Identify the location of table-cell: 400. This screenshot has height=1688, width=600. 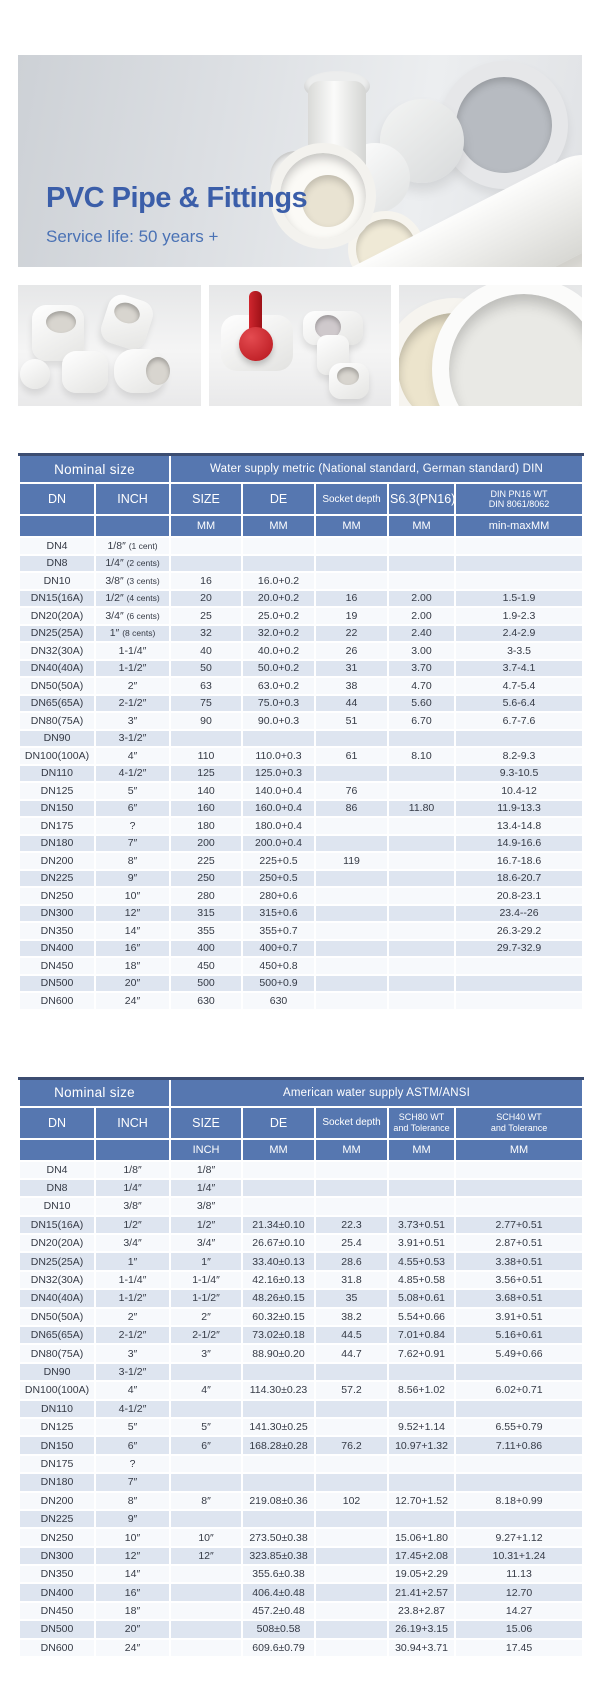
(206, 948).